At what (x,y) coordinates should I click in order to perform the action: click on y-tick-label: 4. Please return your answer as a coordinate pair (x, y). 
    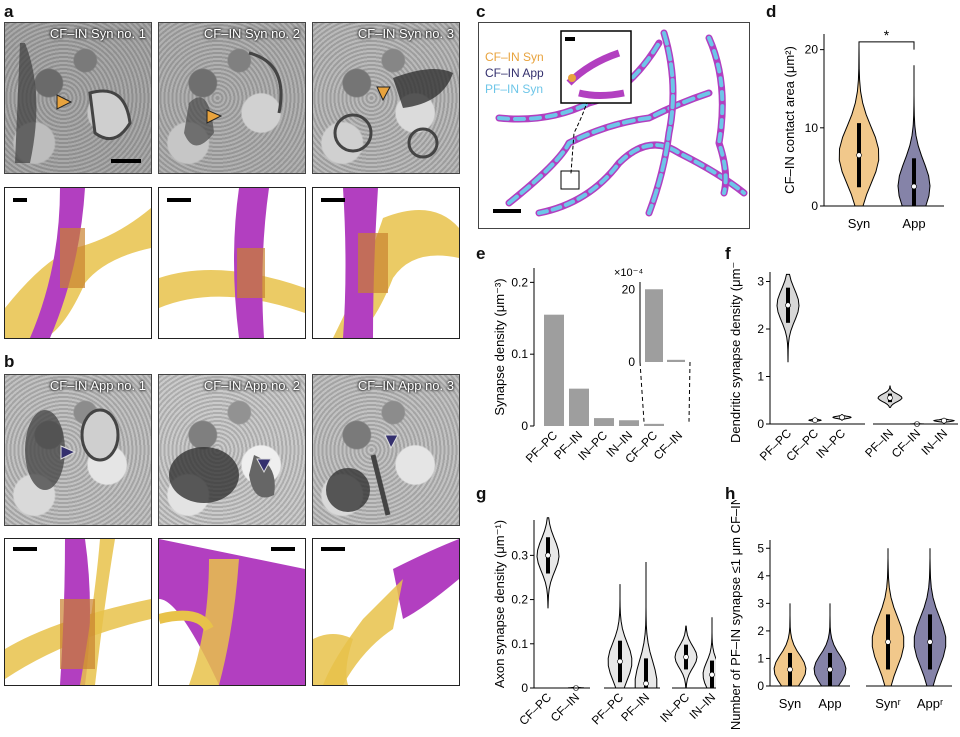
    Looking at the image, I should click on (760, 576).